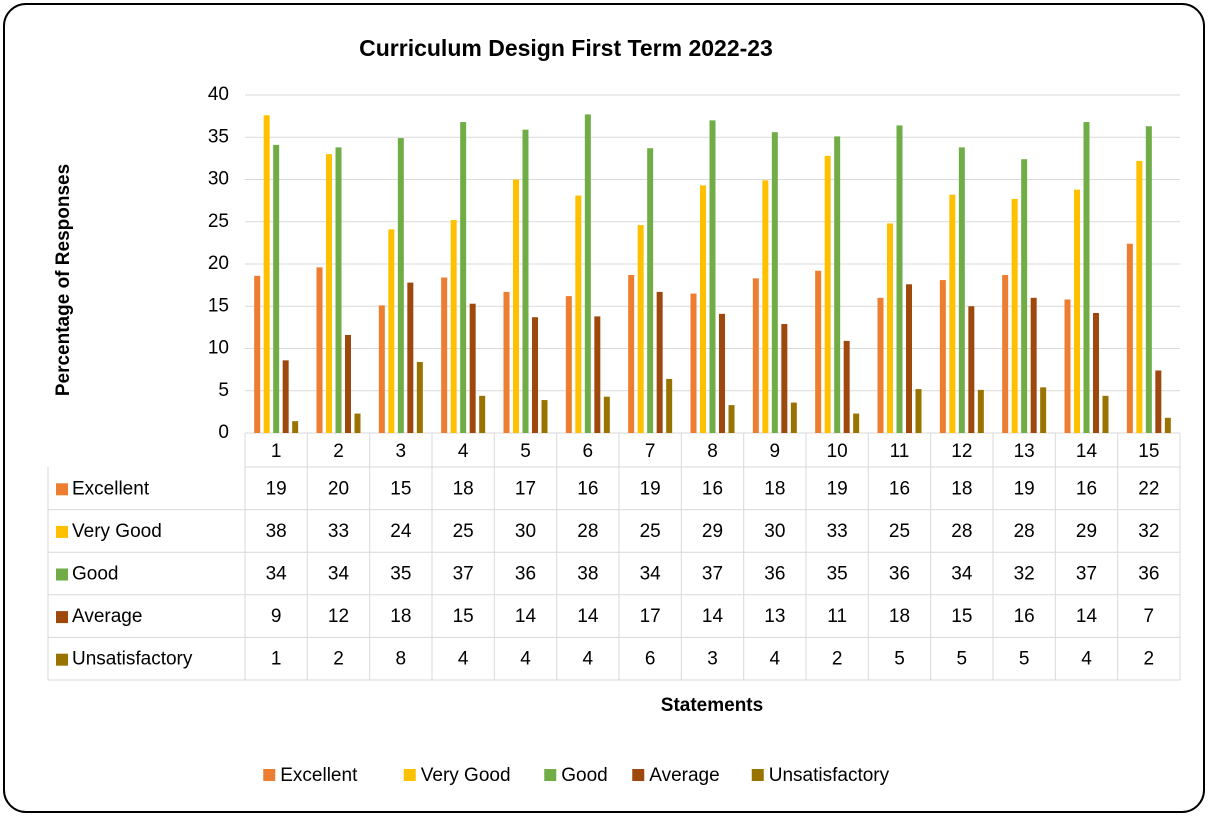 This screenshot has height=816, width=1208. What do you see at coordinates (525, 451) in the screenshot?
I see `x-tick-label: 5` at bounding box center [525, 451].